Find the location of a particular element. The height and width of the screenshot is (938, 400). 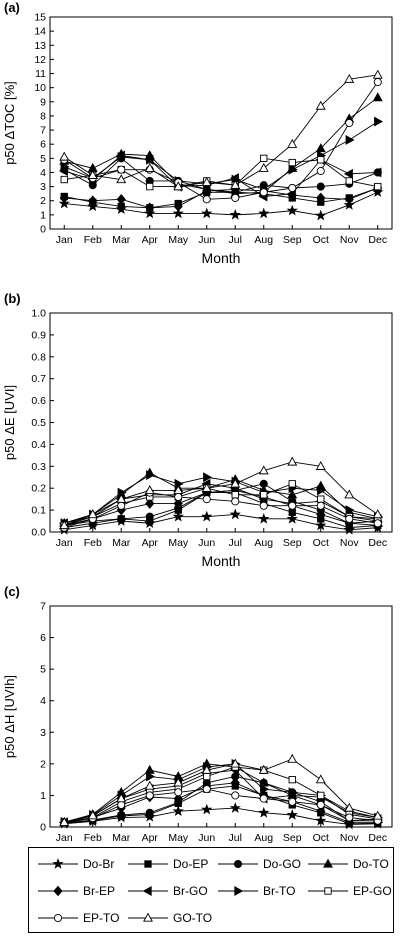

legend-item-br-go: Br-GO is located at coordinates (167, 891).